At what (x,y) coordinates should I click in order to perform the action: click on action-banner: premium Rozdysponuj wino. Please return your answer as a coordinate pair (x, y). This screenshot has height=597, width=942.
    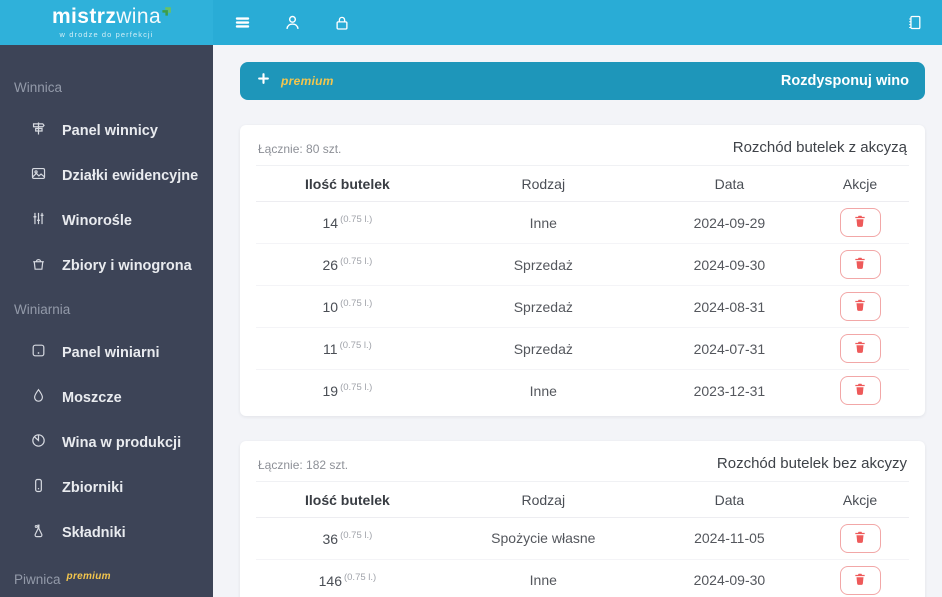
    Looking at the image, I should click on (582, 81).